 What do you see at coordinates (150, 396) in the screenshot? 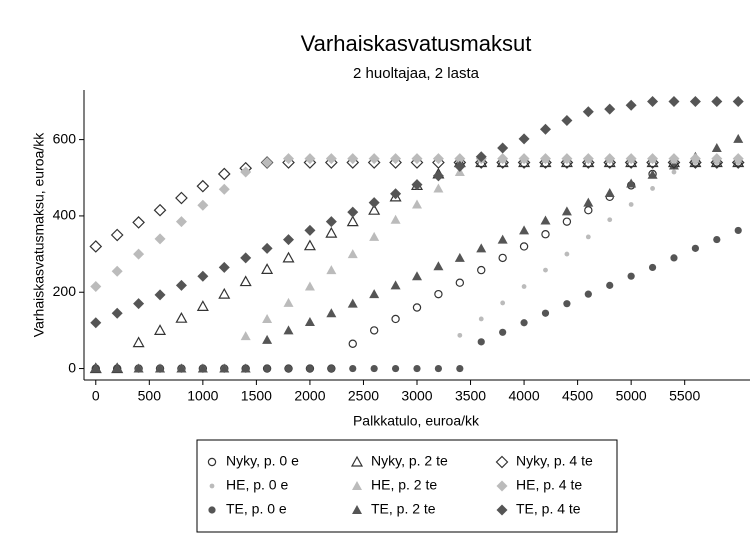
I see `x-tick-label: 500` at bounding box center [150, 396].